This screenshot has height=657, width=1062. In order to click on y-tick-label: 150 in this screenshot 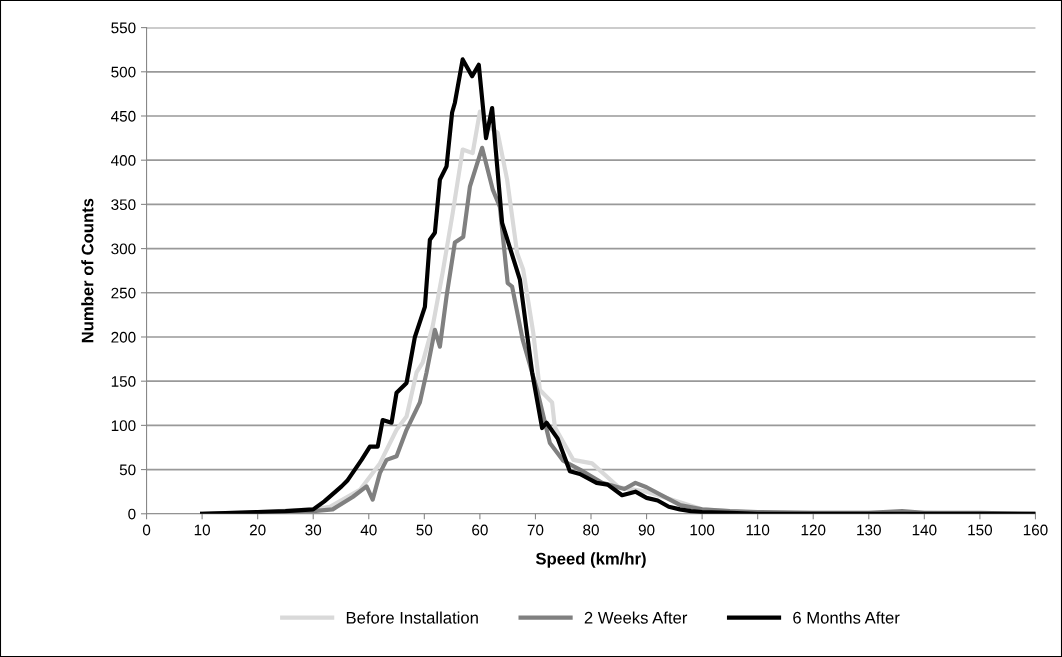, I will do `click(123, 381)`.